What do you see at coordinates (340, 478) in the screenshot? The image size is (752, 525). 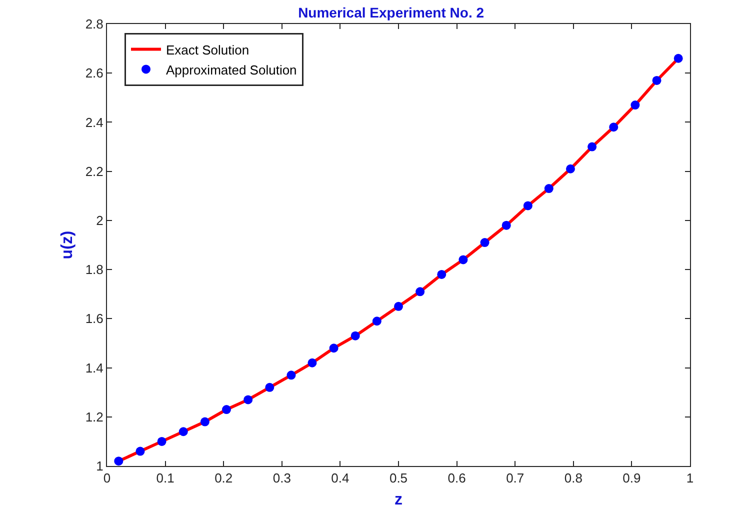 I see `x-tick-label: 0.4` at bounding box center [340, 478].